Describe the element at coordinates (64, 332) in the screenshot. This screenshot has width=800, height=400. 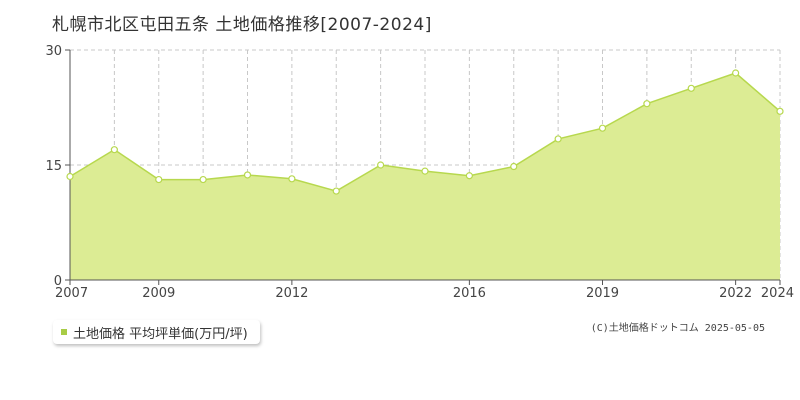
I see `legend-swatch` at that location.